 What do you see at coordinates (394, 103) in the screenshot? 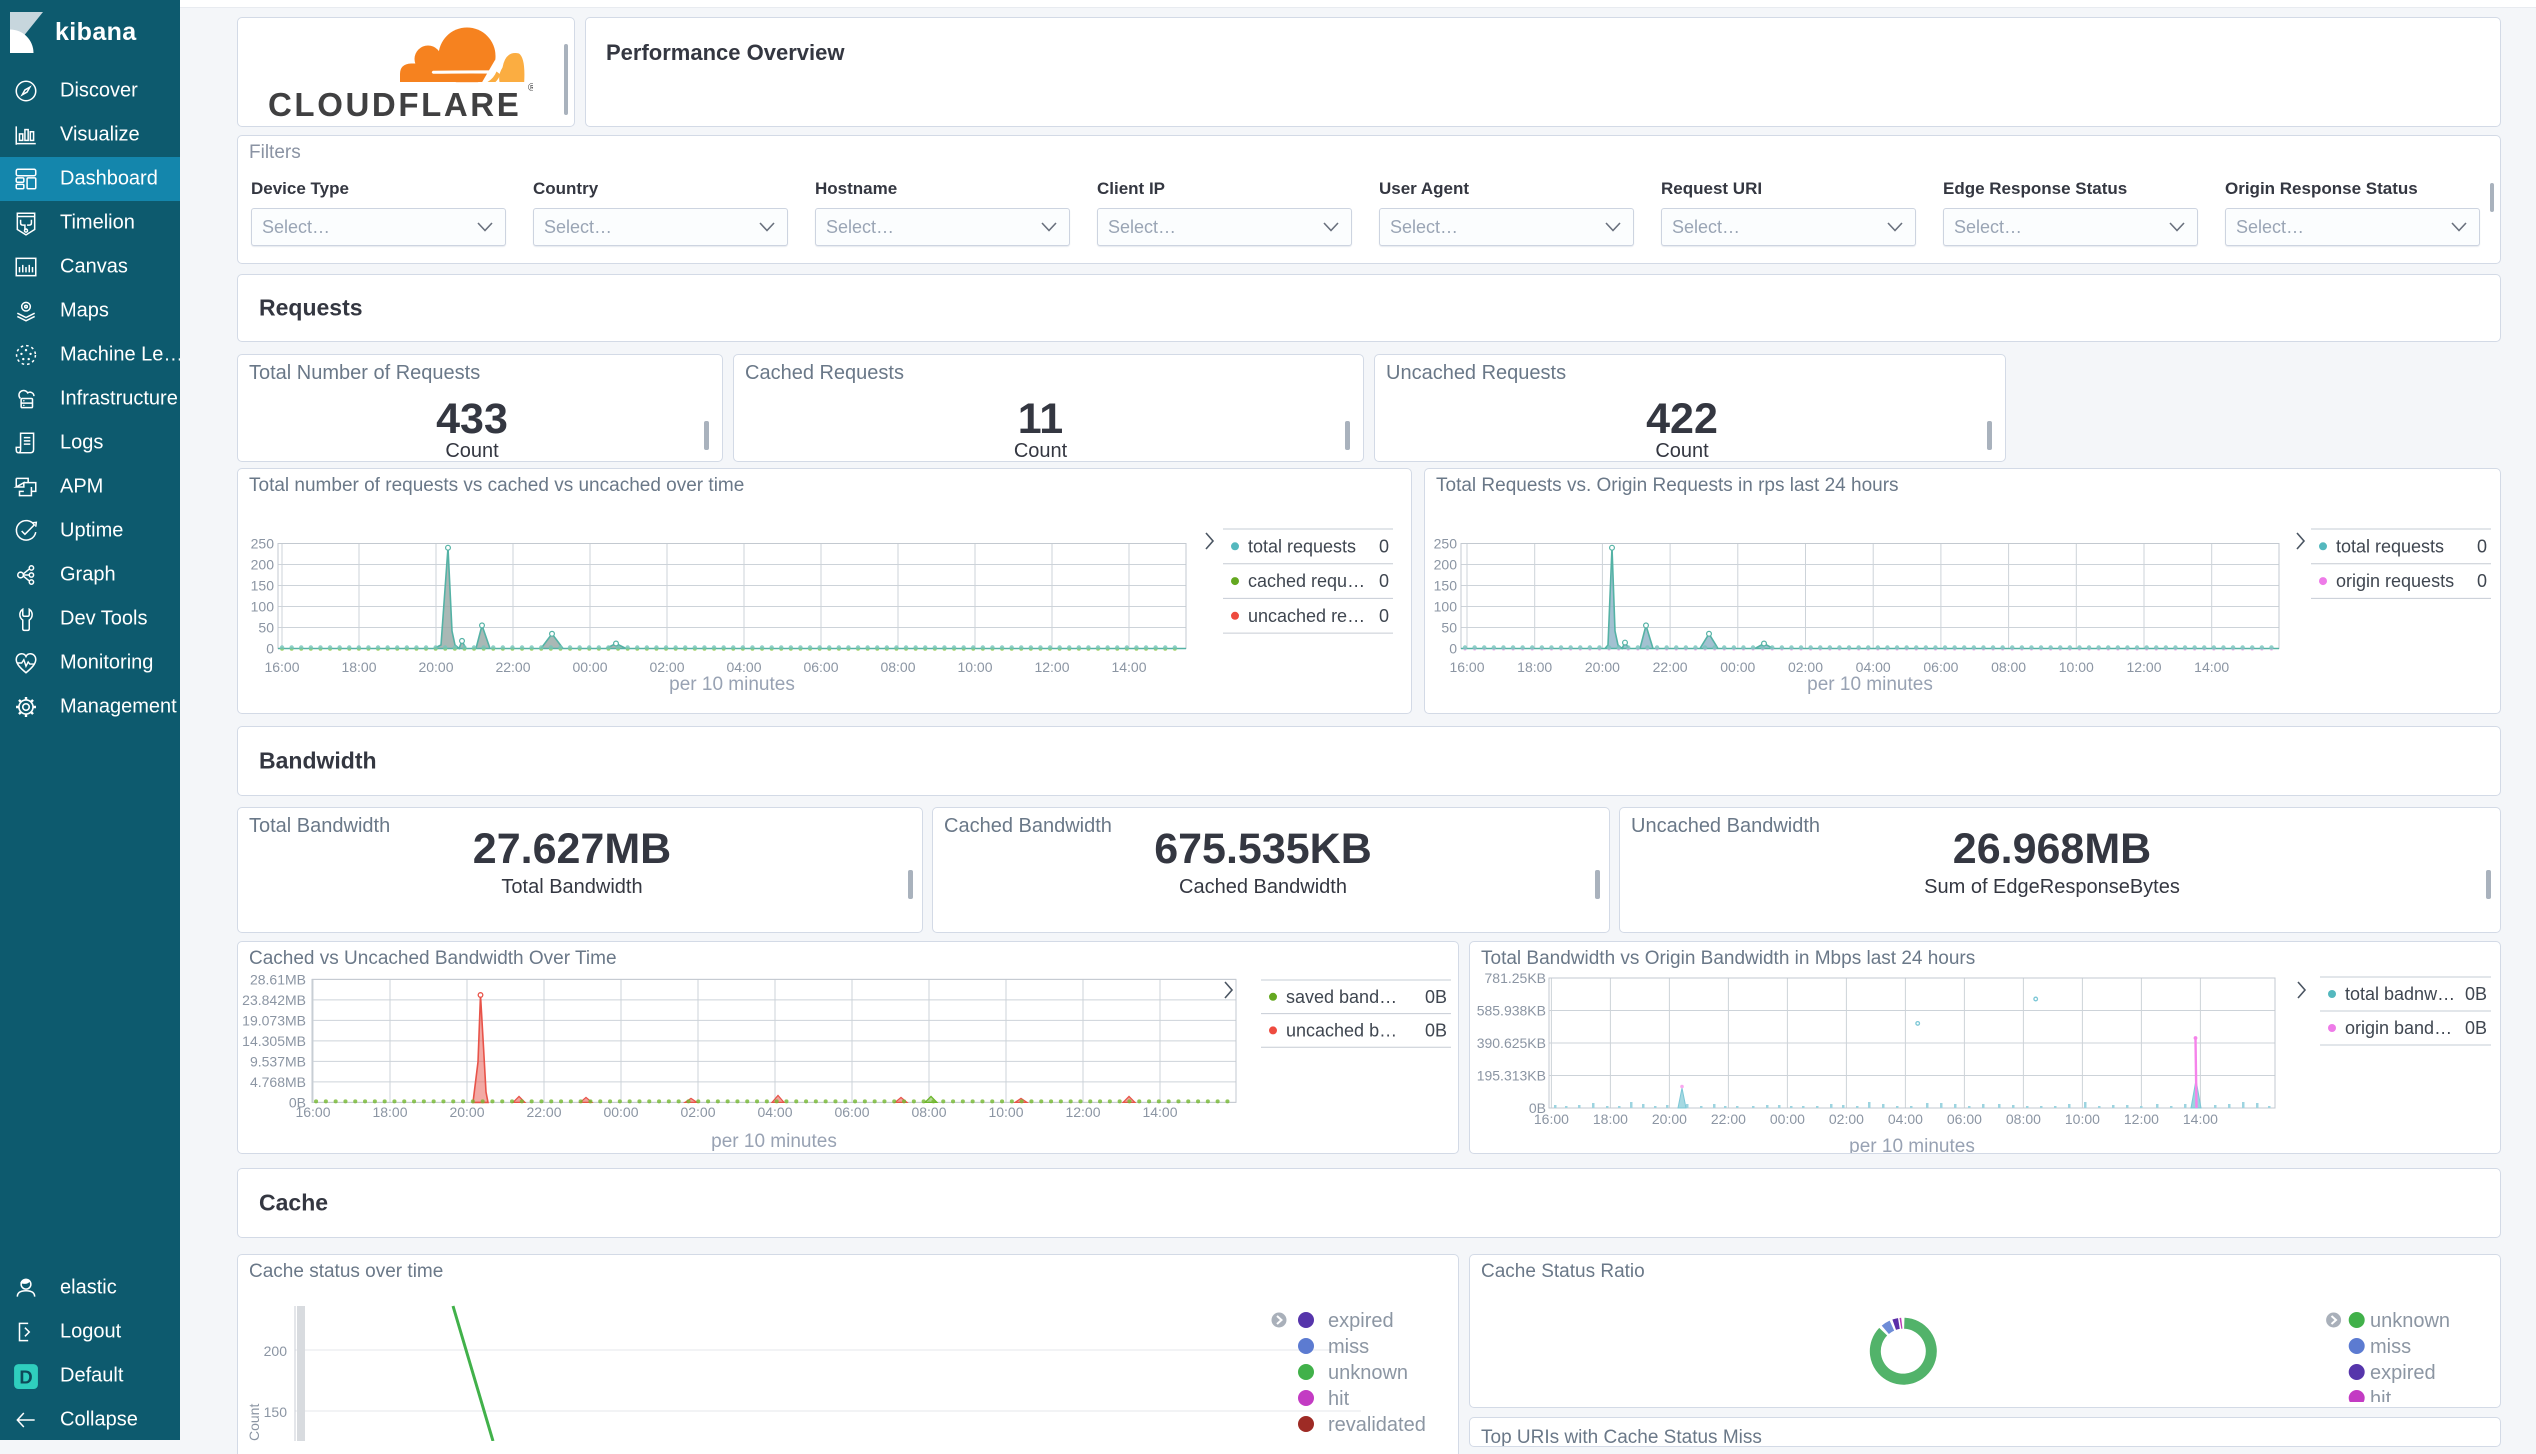
I see `svg-text: CLOUDFLARE` at bounding box center [394, 103].